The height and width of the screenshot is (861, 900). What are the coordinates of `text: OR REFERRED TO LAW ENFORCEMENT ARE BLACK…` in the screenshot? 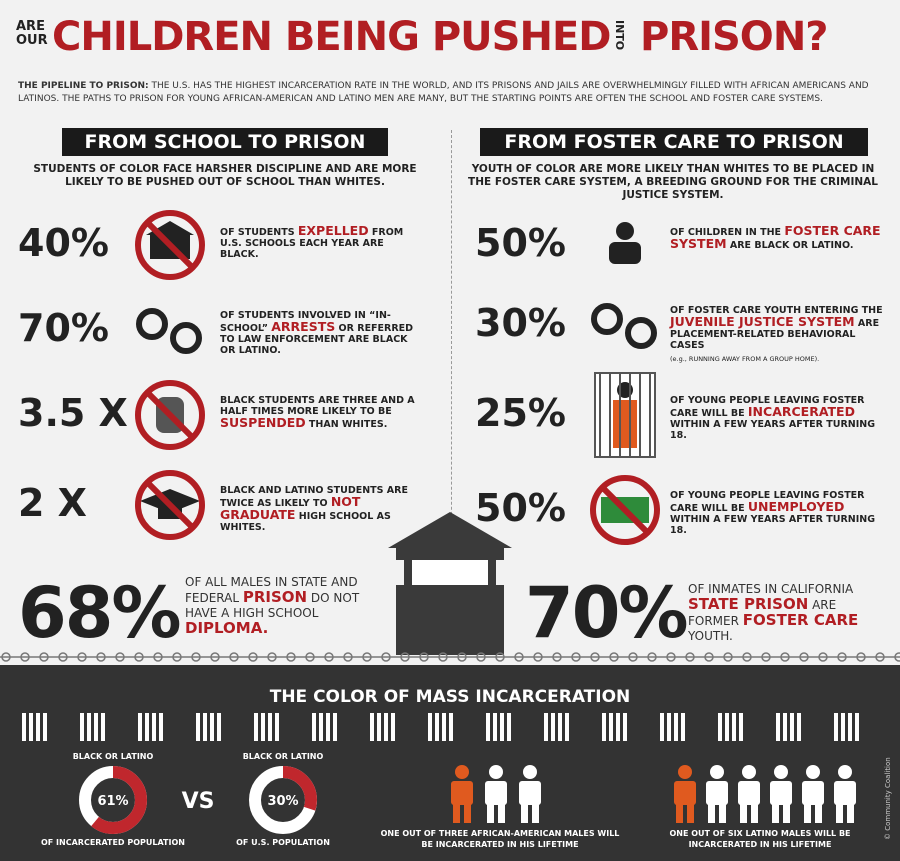 It's located at (317, 339).